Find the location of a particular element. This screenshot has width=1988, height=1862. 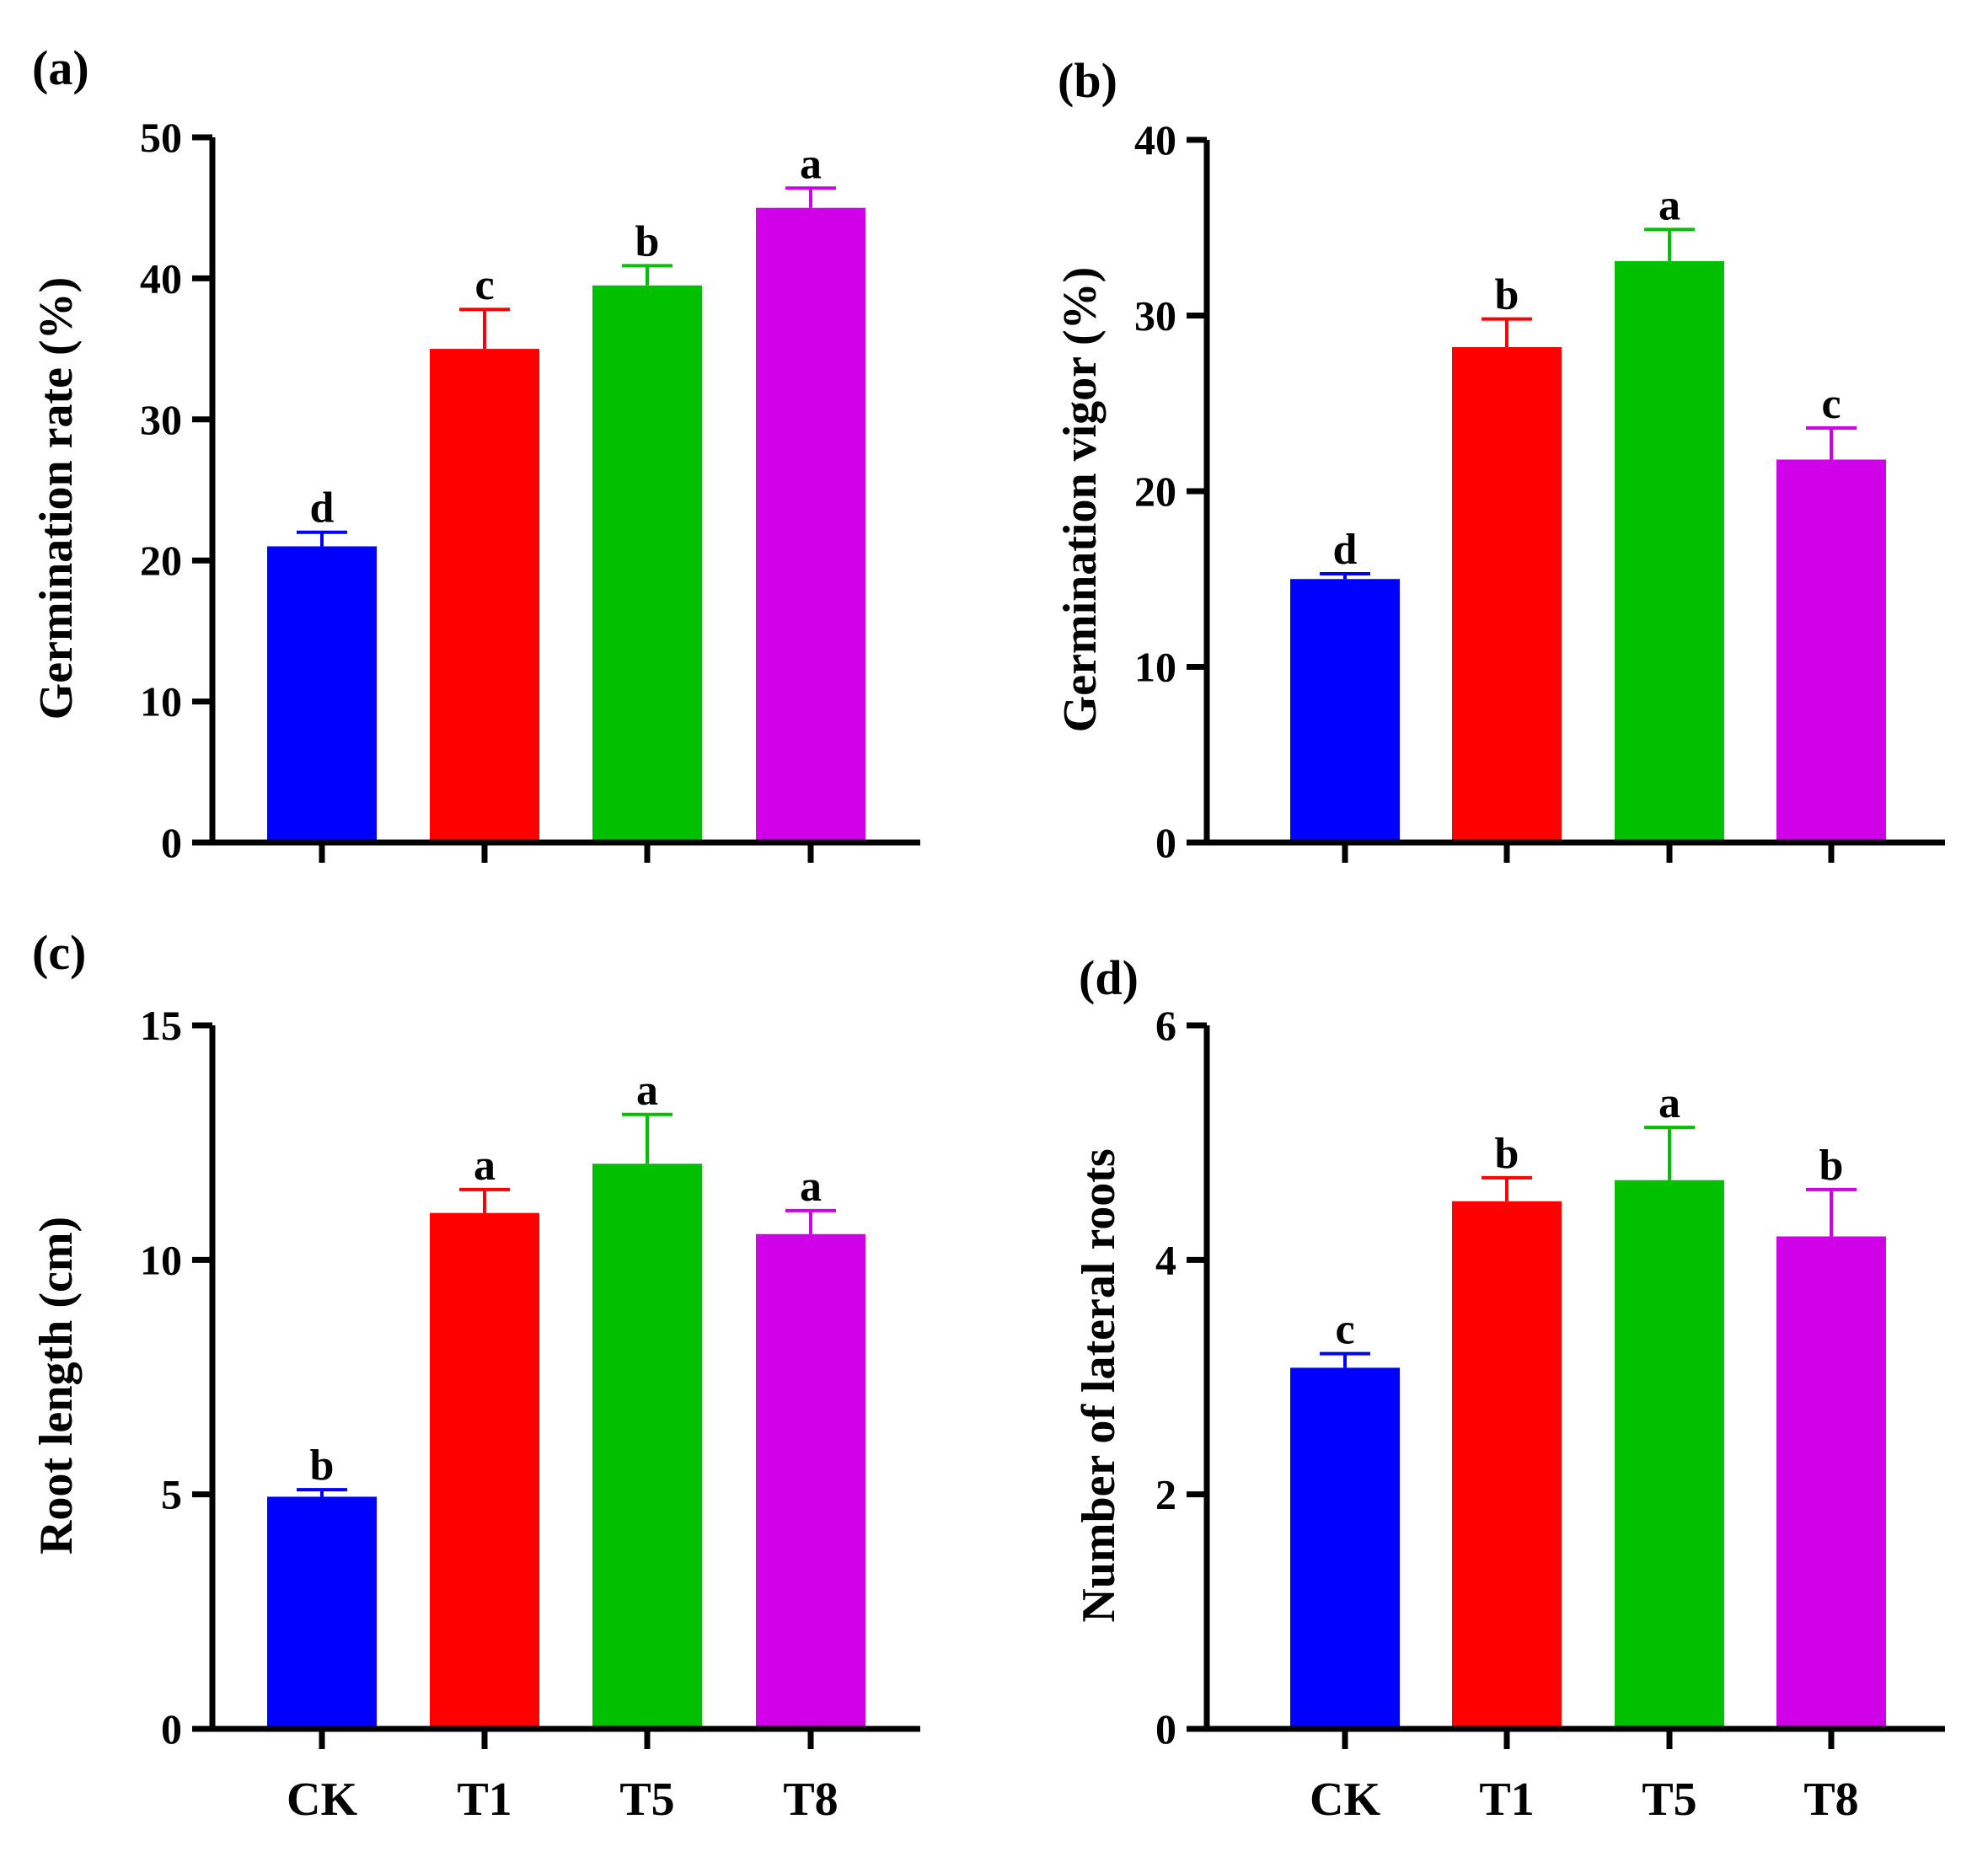

panel-label: (d) is located at coordinates (1109, 977).